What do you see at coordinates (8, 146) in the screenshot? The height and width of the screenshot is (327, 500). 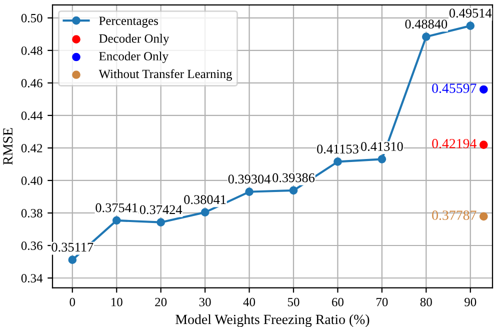 I see `y-axis-title: RMSE` at bounding box center [8, 146].